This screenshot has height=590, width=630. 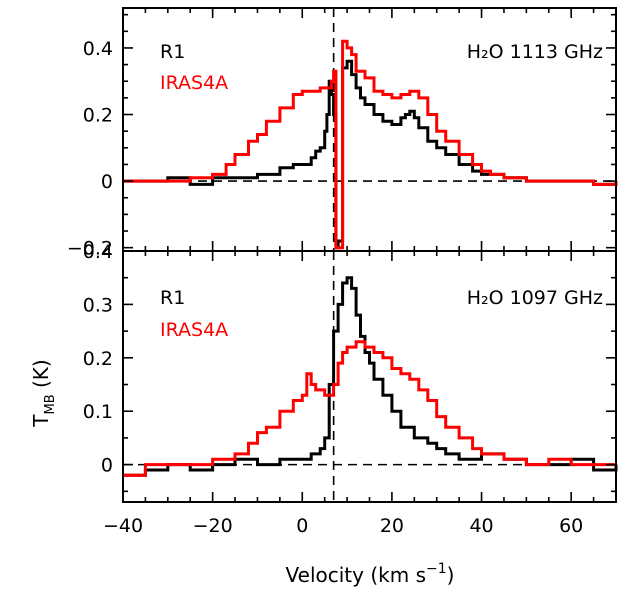 I want to click on x-tick-label: 60, so click(x=571, y=526).